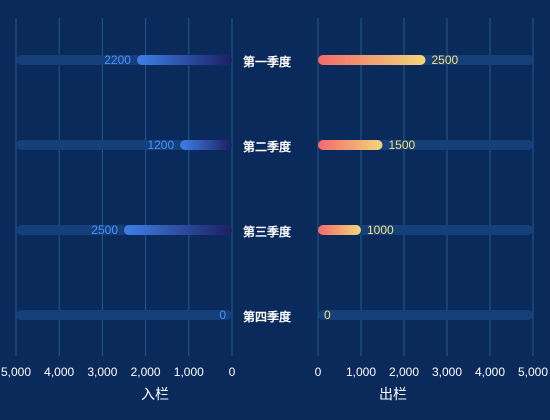 The image size is (550, 420). I want to click on right-tick-label: 0, so click(318, 372).